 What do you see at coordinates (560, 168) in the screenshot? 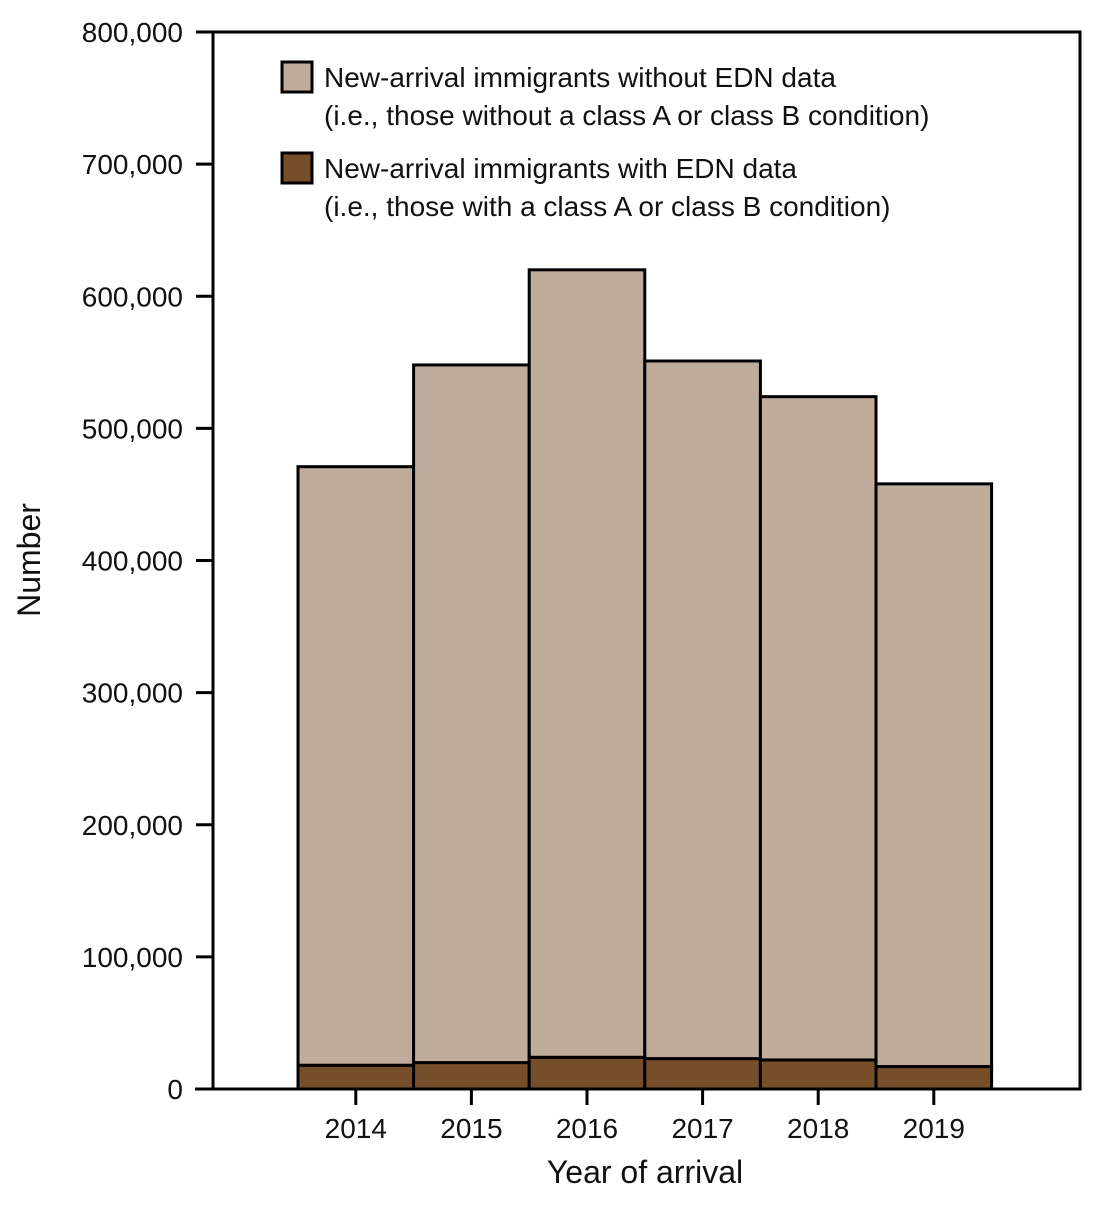
I see `legend-label-with-edn: New-arrival immigrants with EDN data` at bounding box center [560, 168].